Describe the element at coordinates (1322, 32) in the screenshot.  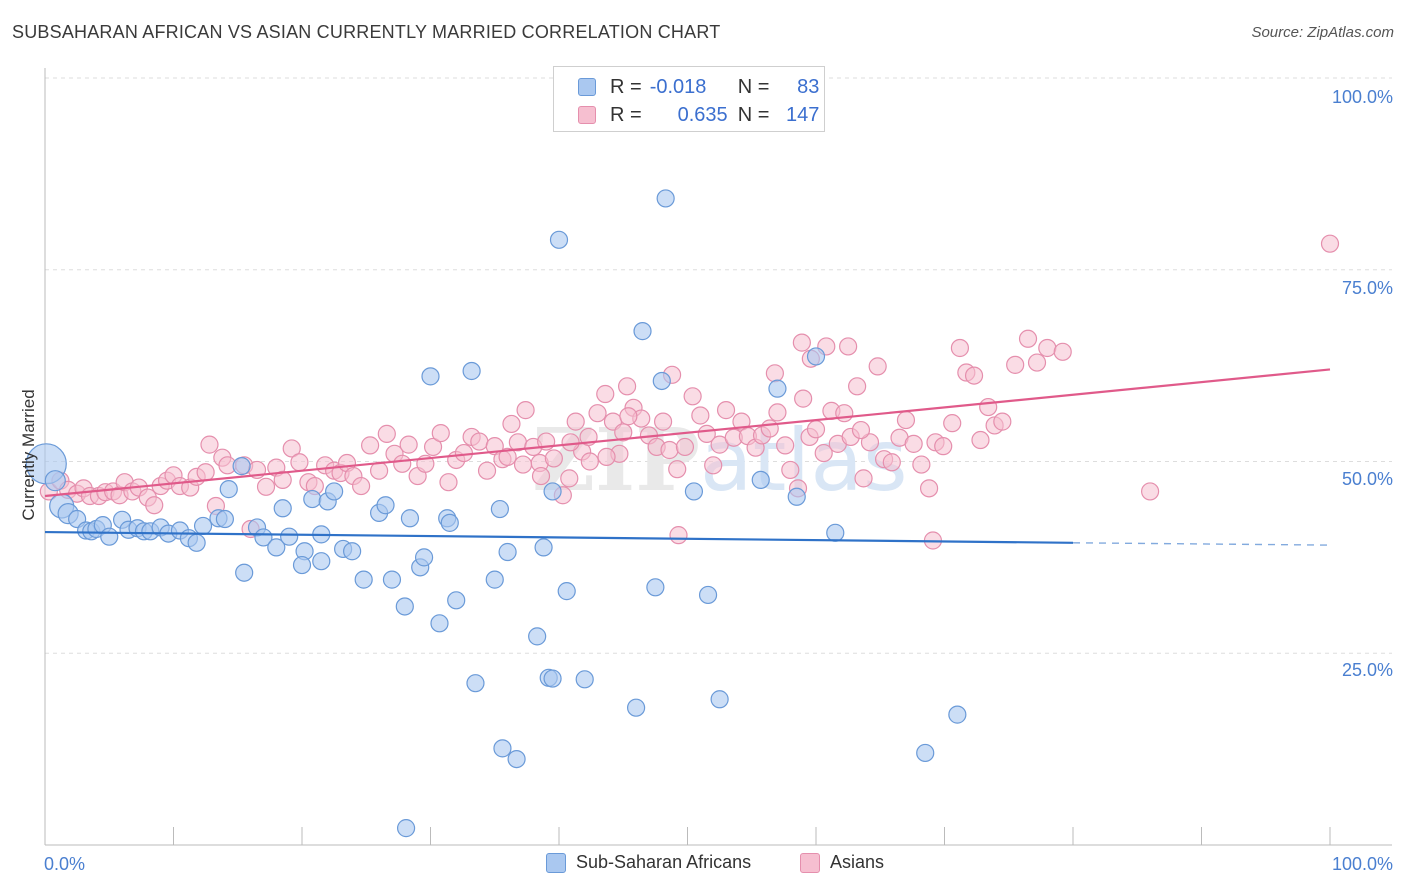
I see `source-label: Source: ZipAtlas.com` at that location.